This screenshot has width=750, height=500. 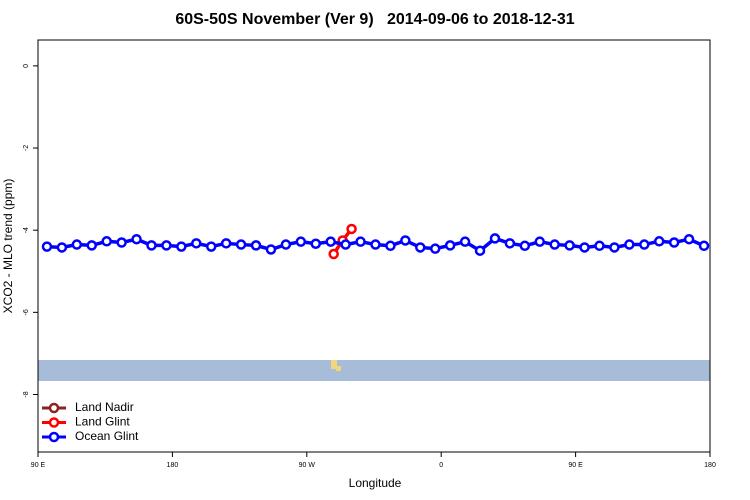 I want to click on y-tick-label: 0, so click(x=26, y=66).